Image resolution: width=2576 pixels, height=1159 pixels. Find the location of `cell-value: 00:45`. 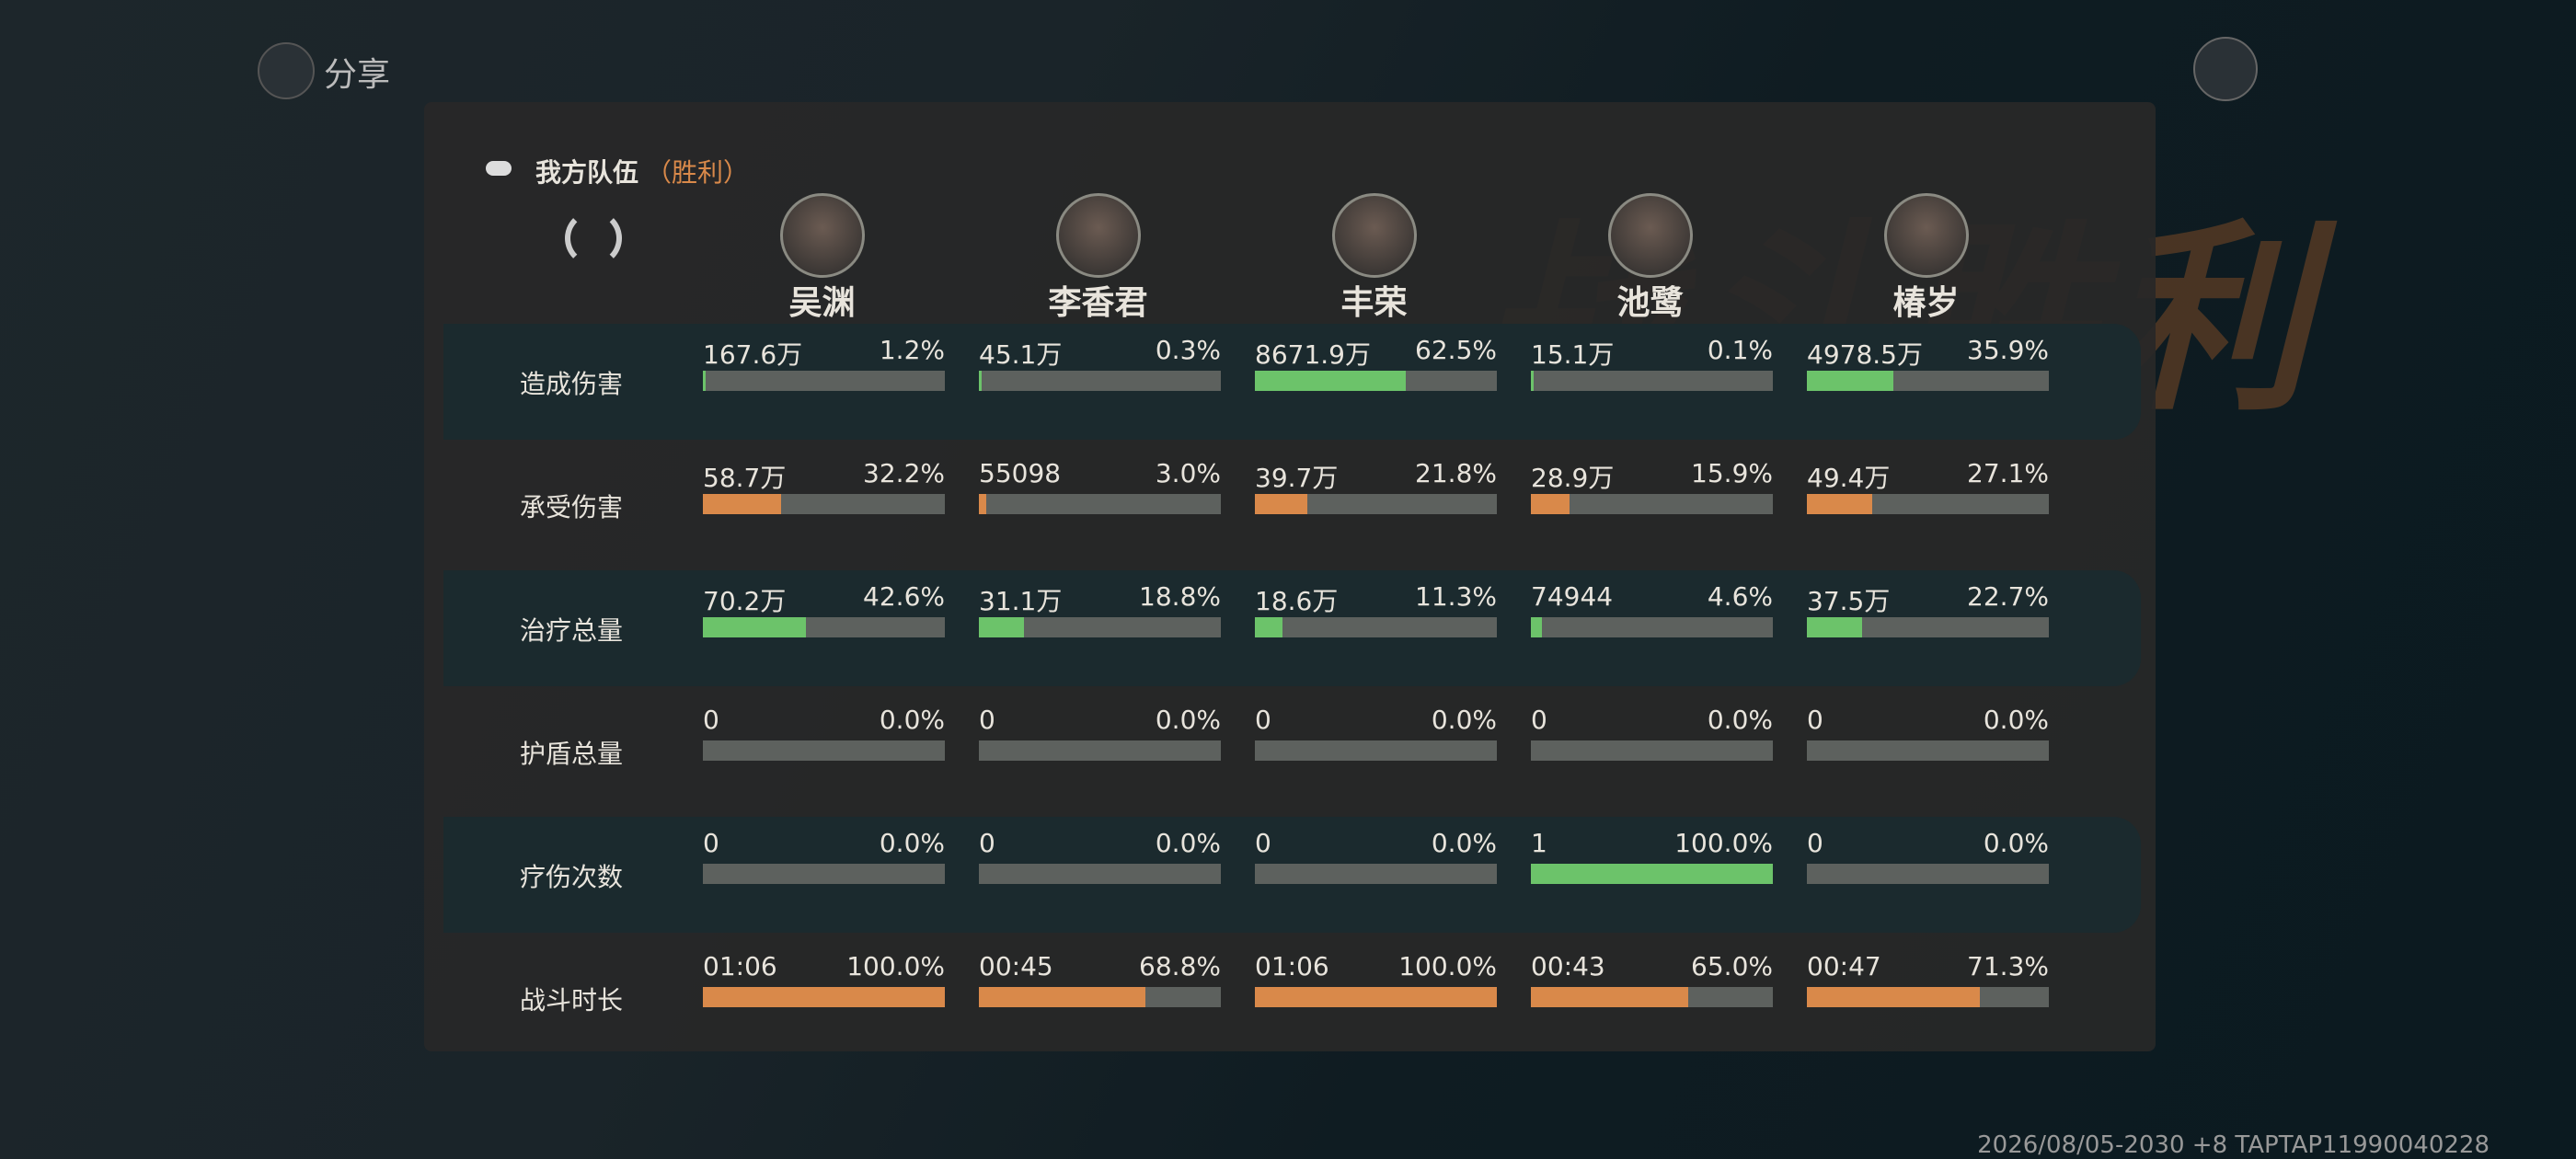

cell-value: 00:45 is located at coordinates (1016, 966).